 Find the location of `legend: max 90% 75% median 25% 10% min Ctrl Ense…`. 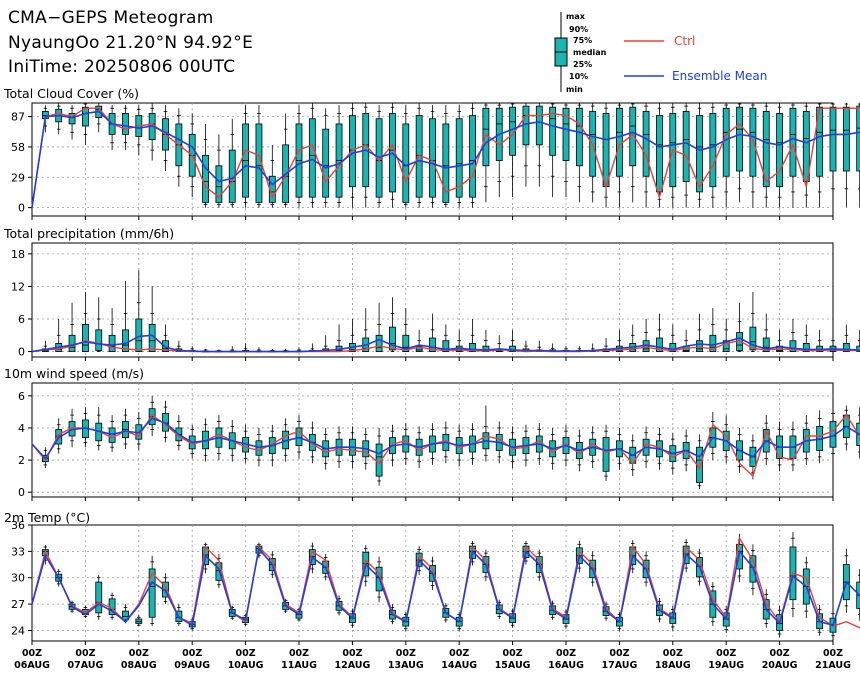

legend: max 90% 75% median 25% 10% min Ctrl Ense… is located at coordinates (660, 53).